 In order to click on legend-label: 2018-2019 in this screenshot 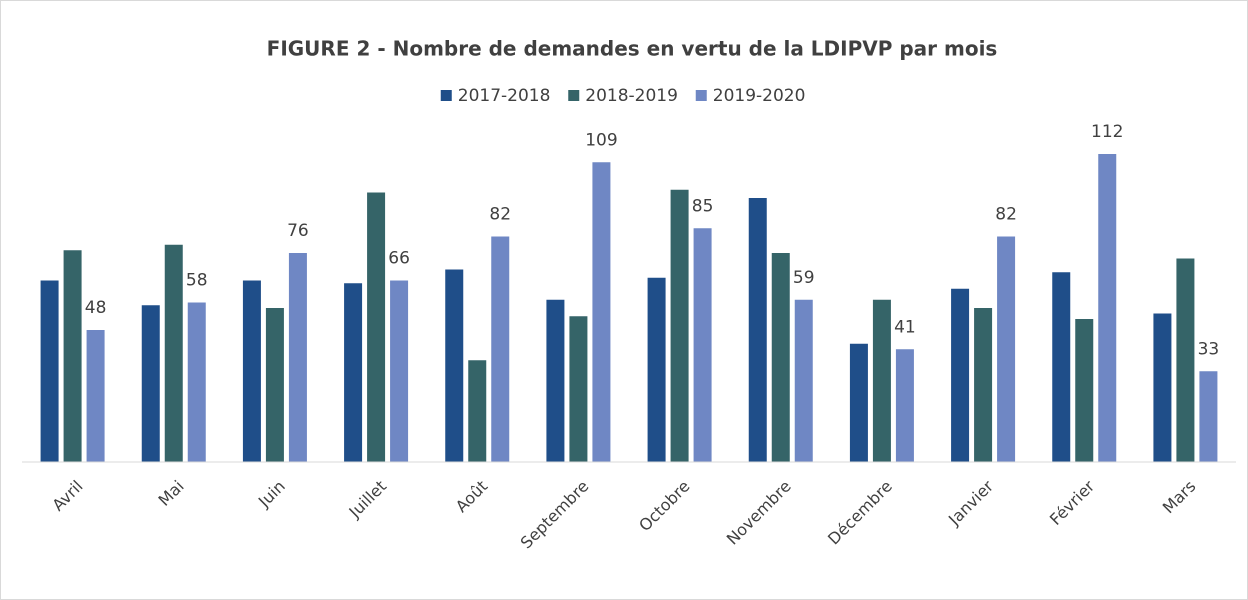, I will do `click(631, 96)`.